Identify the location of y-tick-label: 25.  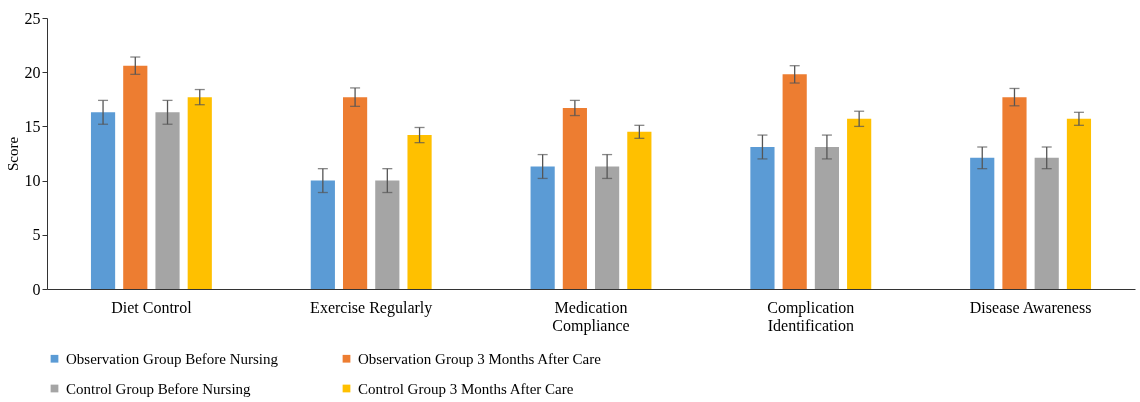
(32, 18).